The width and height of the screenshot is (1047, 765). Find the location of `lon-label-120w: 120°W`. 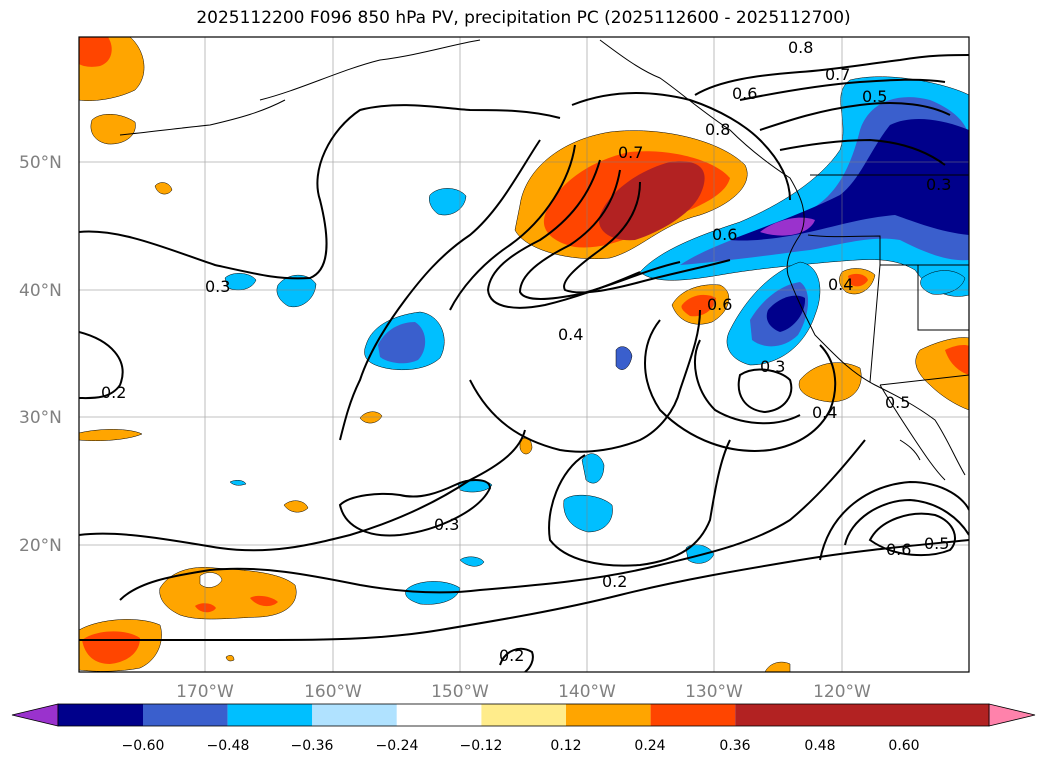

lon-label-120w: 120°W is located at coordinates (842, 692).